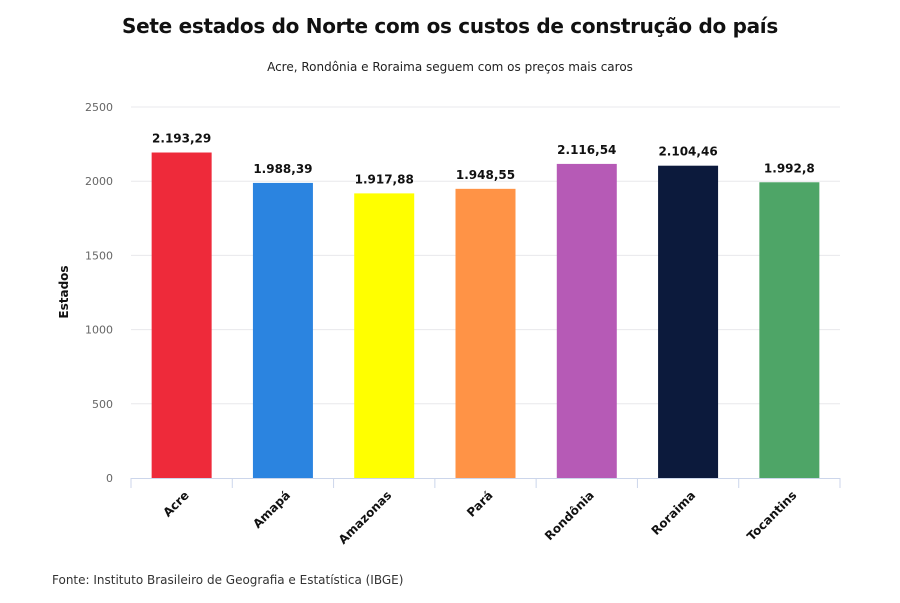 This screenshot has width=900, height=603. I want to click on x-tick-label: Acre, so click(175, 503).